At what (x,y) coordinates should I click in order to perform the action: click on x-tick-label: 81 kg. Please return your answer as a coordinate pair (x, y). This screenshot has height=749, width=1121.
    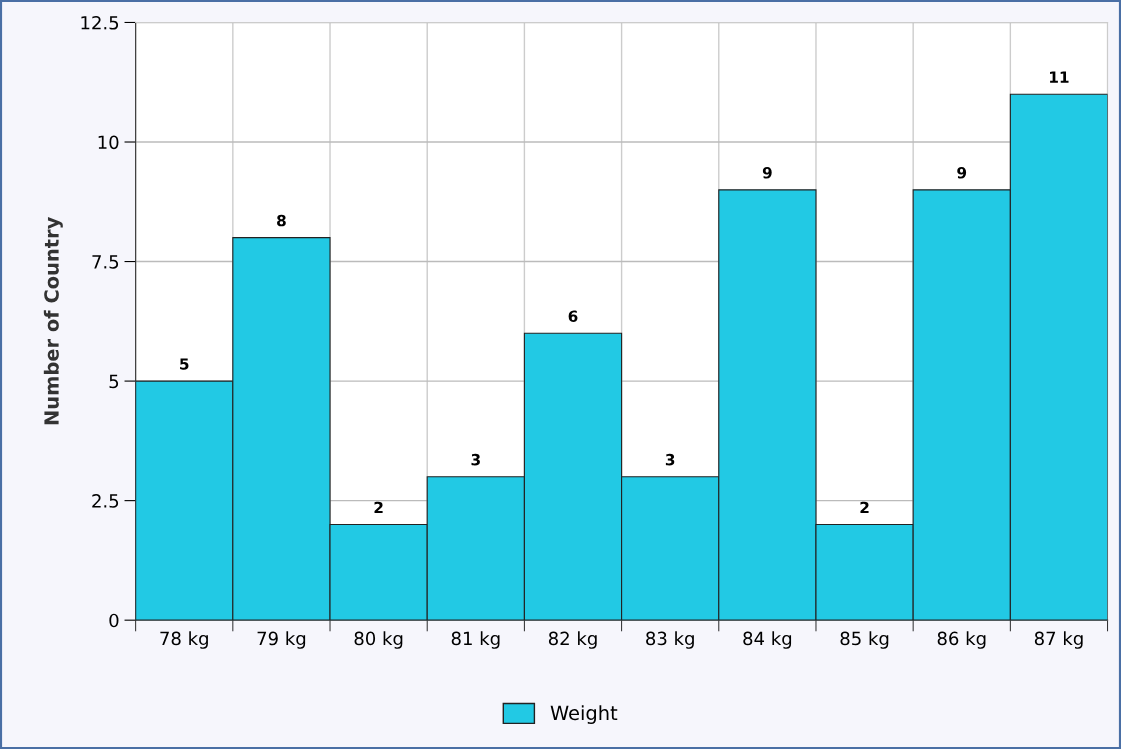
    Looking at the image, I should click on (475, 640).